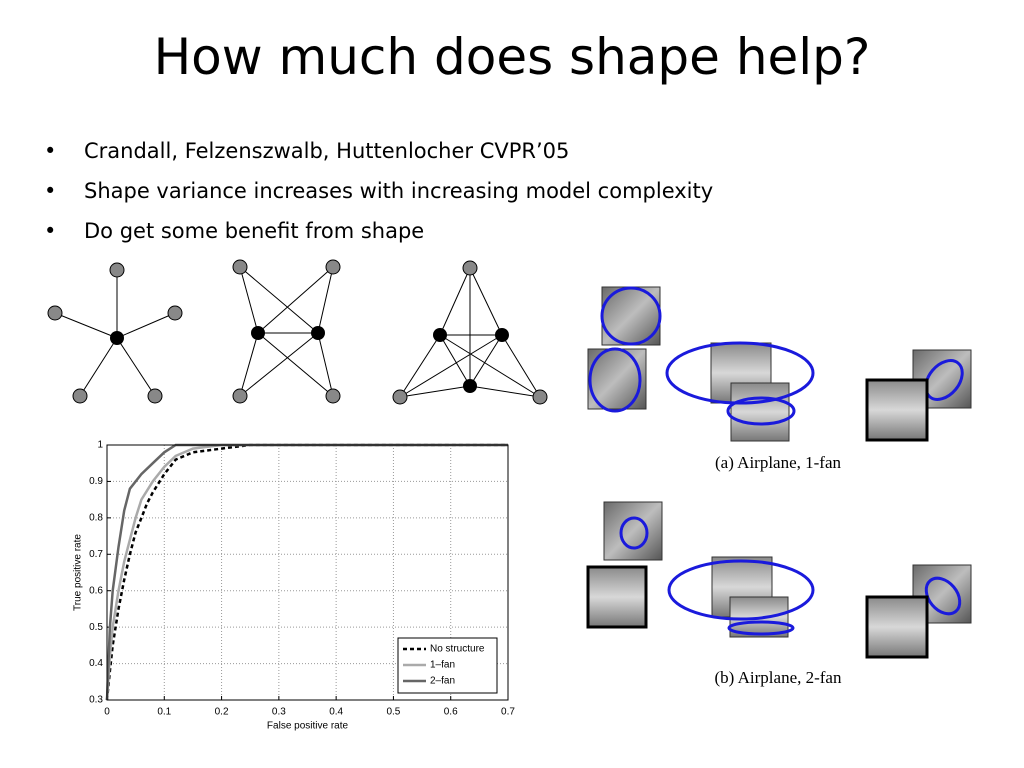 Image resolution: width=1024 pixels, height=768 pixels. What do you see at coordinates (442, 681) in the screenshot?
I see `legend-label: 2–fan` at bounding box center [442, 681].